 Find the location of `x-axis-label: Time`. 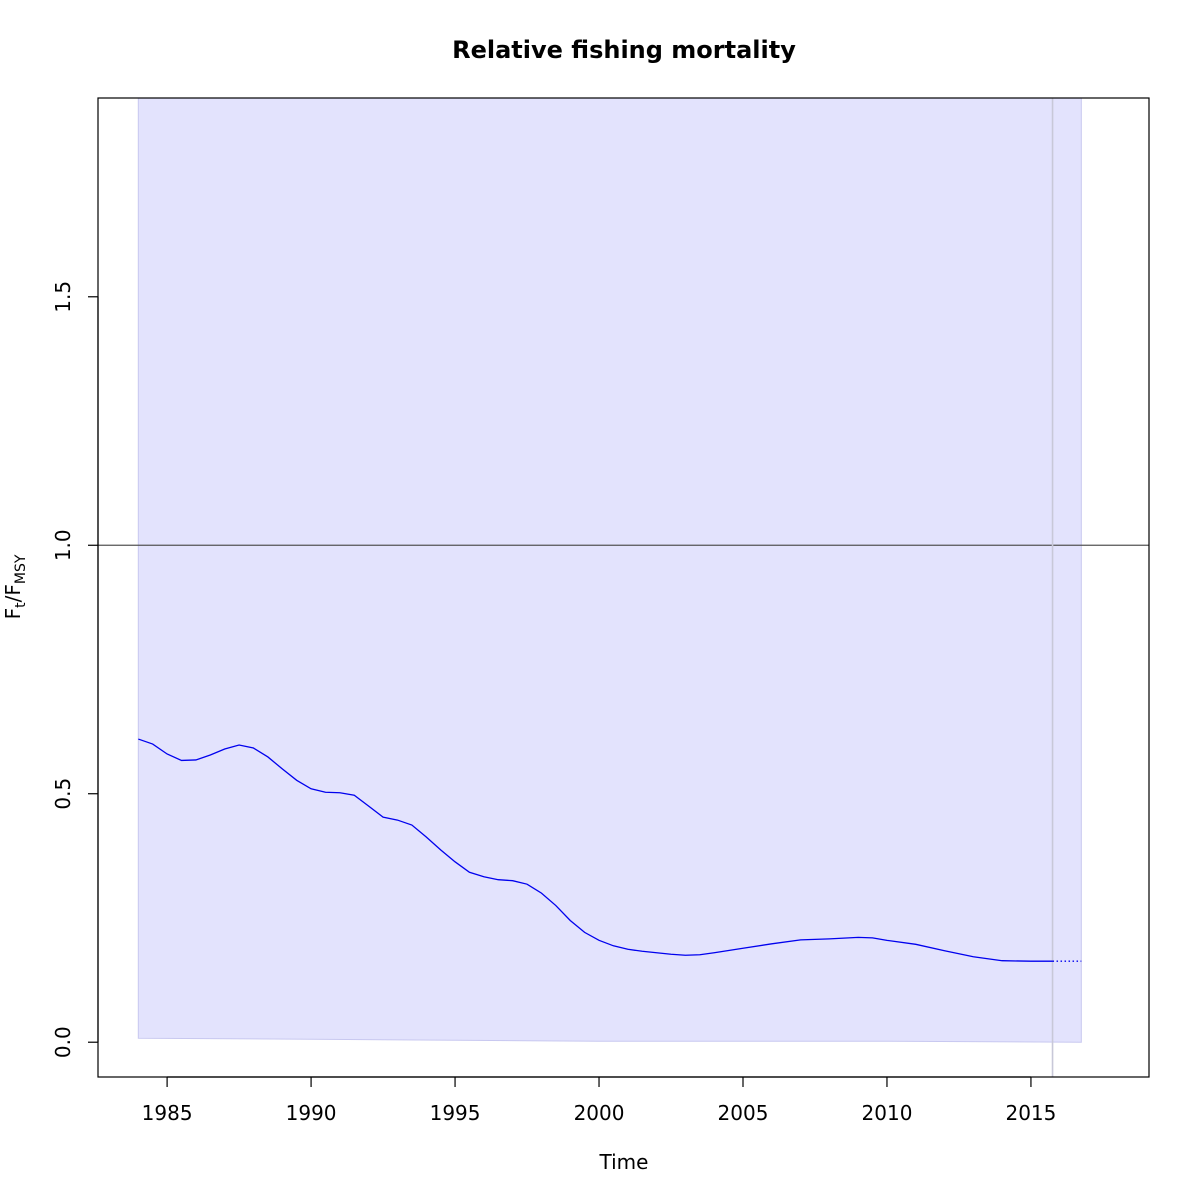

x-axis-label: Time is located at coordinates (624, 1162).